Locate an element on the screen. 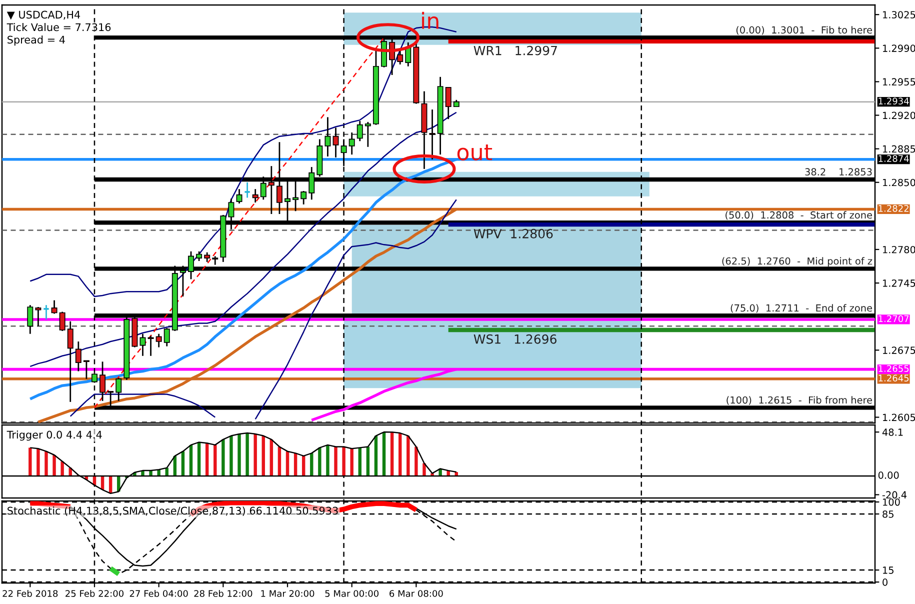 This screenshot has height=604, width=915. y-tick-label: 1.3025 is located at coordinates (899, 14).